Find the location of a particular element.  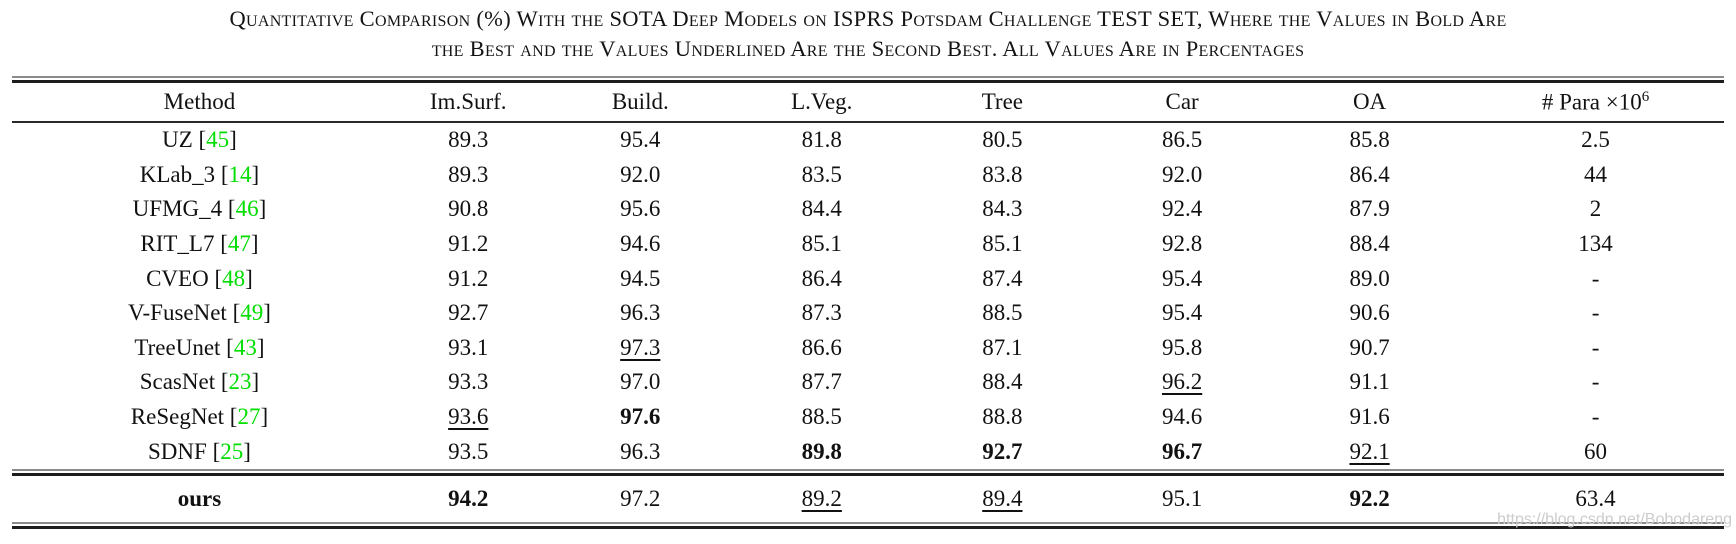

value-cell: 92.8 is located at coordinates (1182, 244).